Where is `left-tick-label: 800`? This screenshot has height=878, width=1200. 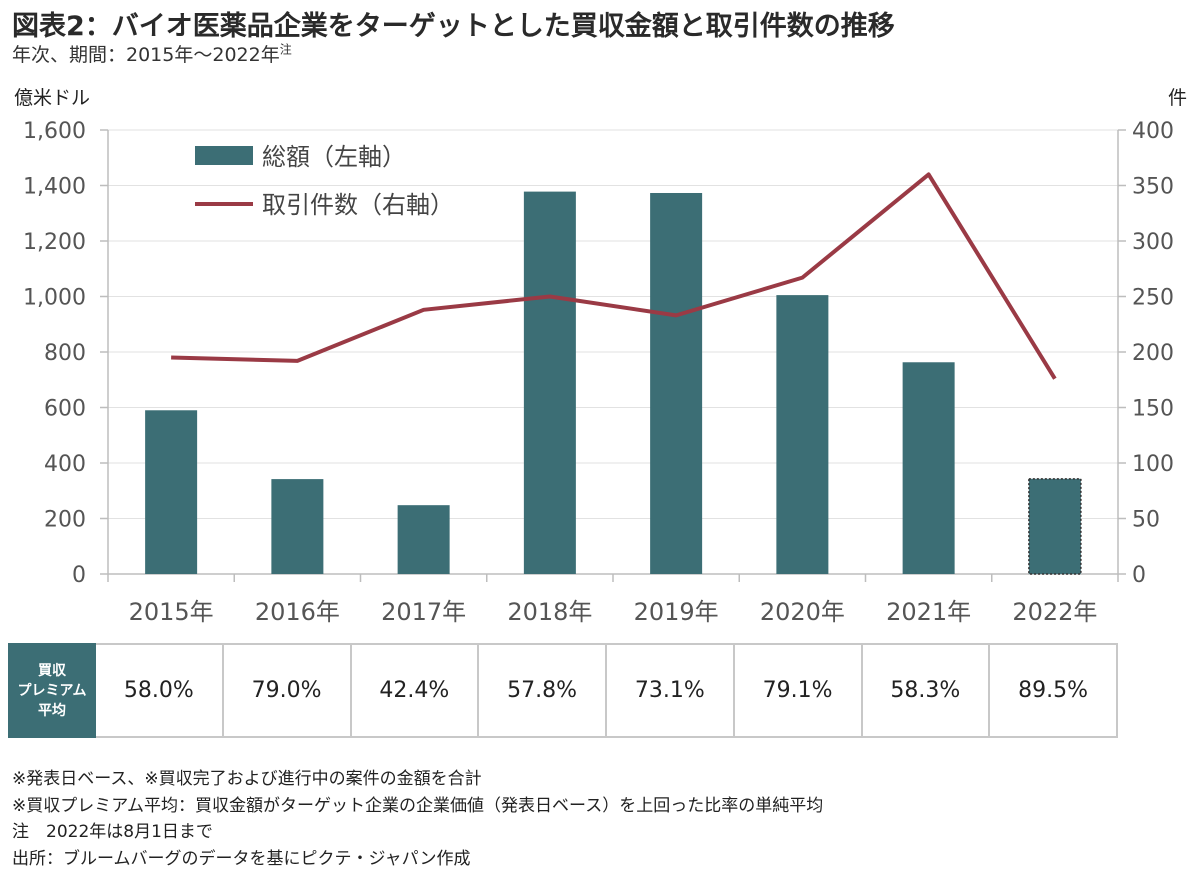
left-tick-label: 800 is located at coordinates (65, 353).